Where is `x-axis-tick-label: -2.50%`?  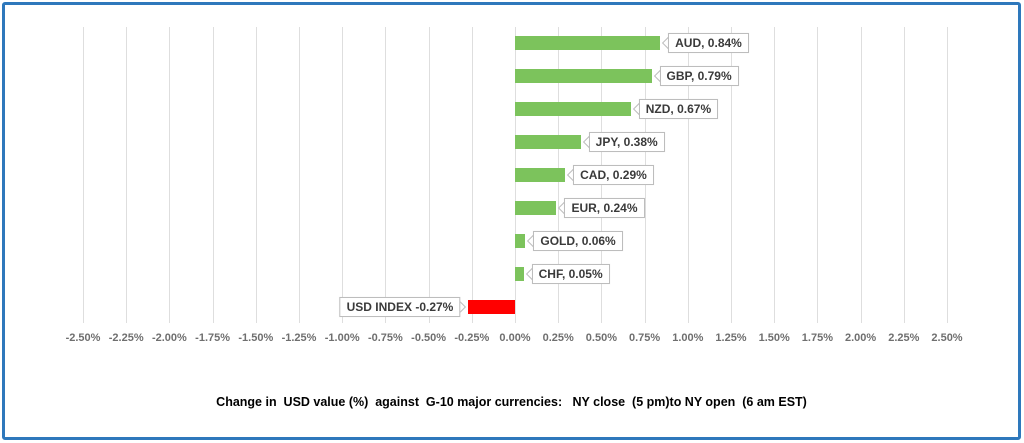 x-axis-tick-label: -2.50% is located at coordinates (83, 338).